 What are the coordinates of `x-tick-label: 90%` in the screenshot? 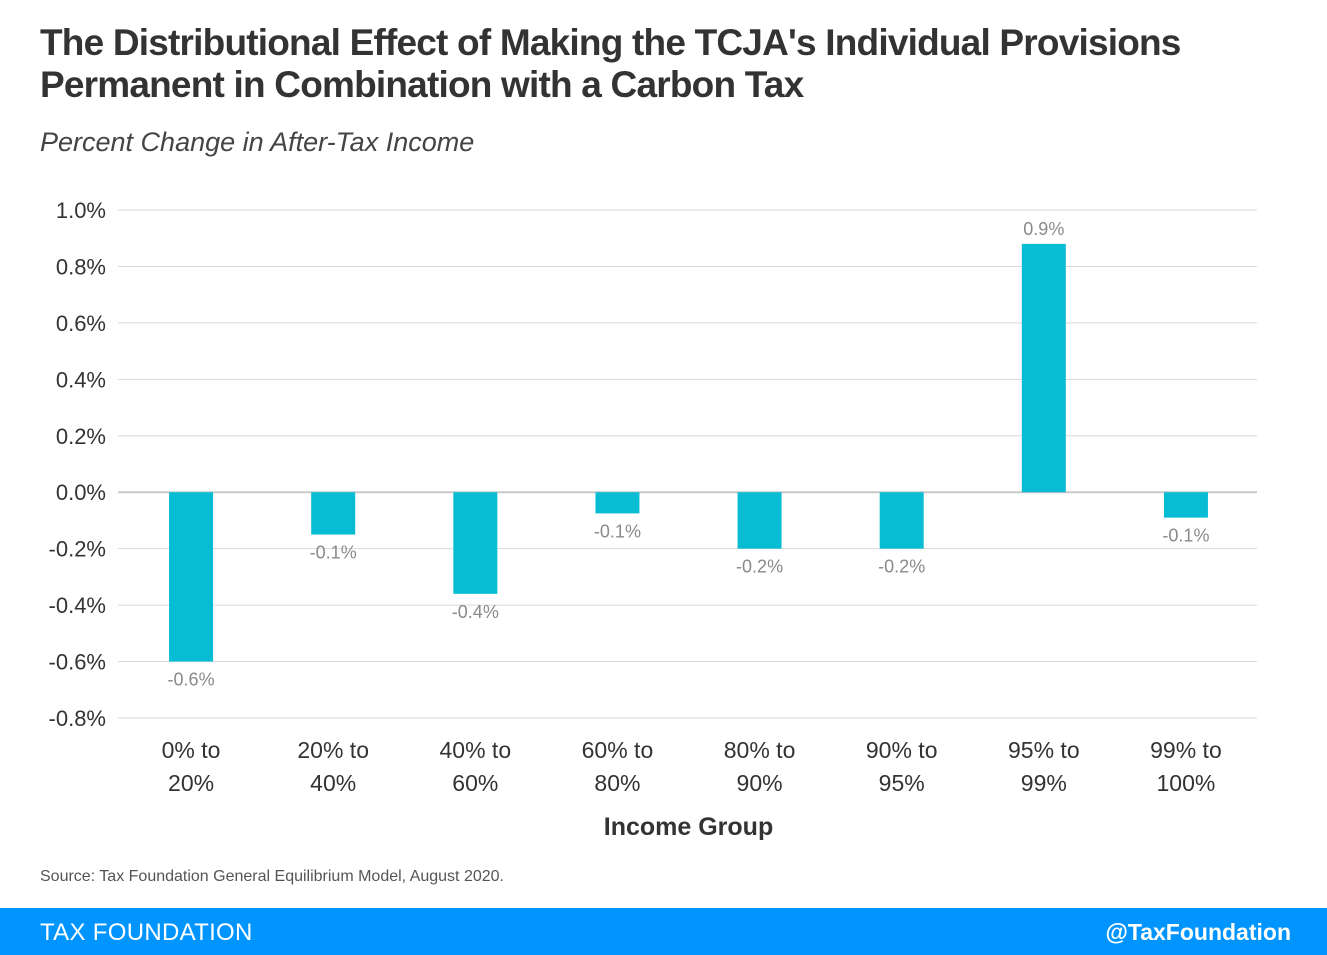 It's located at (760, 783).